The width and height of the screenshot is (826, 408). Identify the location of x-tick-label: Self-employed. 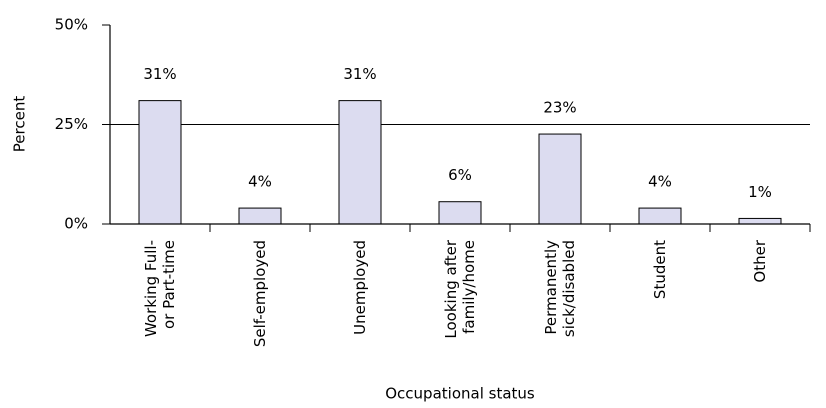
(260, 293).